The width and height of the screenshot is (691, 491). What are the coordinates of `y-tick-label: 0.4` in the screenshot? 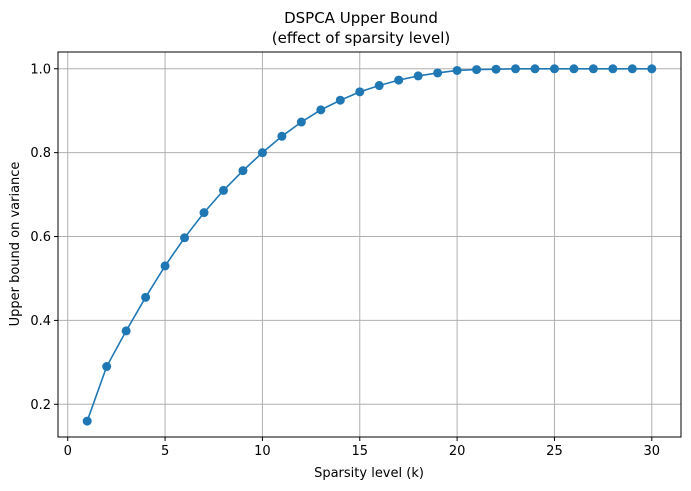 It's located at (40, 321).